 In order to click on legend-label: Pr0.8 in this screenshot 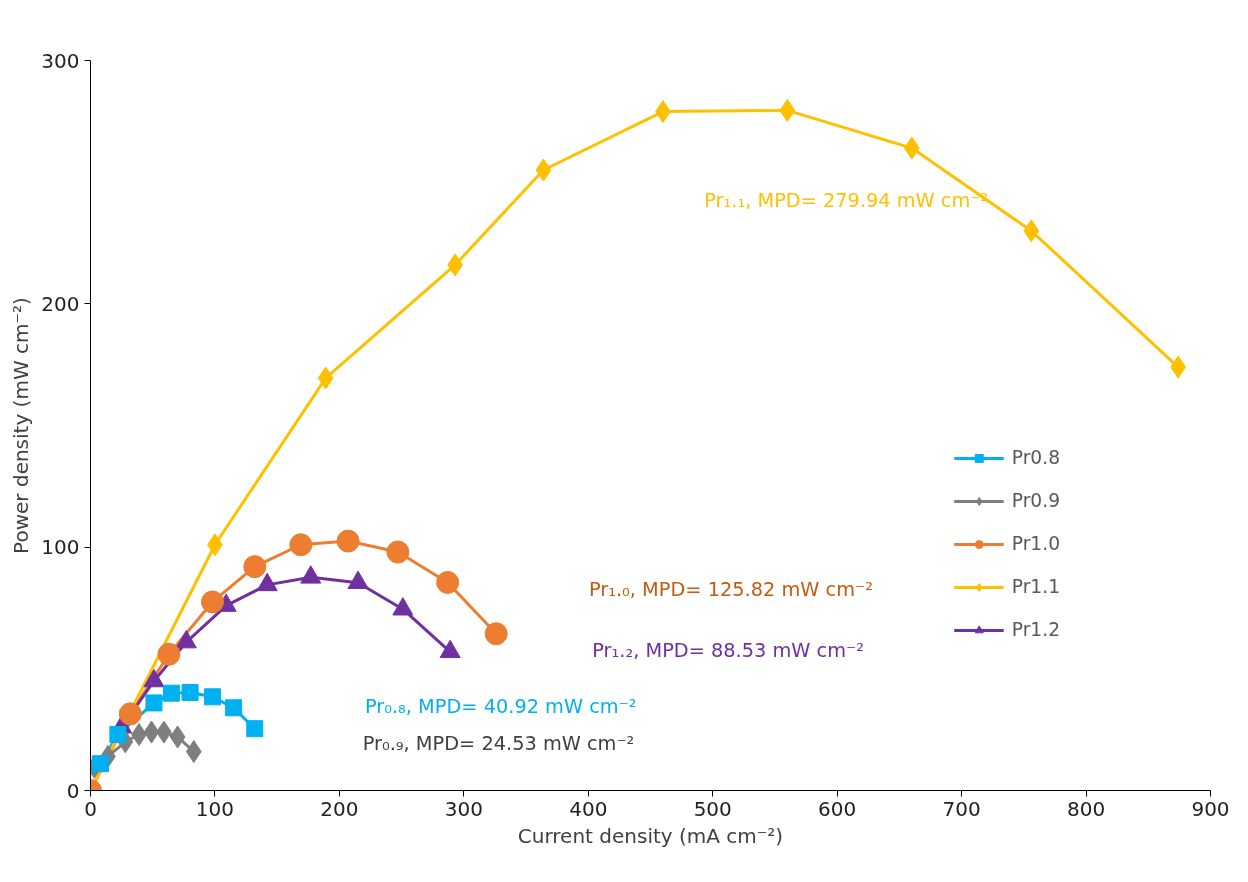, I will do `click(1035, 457)`.